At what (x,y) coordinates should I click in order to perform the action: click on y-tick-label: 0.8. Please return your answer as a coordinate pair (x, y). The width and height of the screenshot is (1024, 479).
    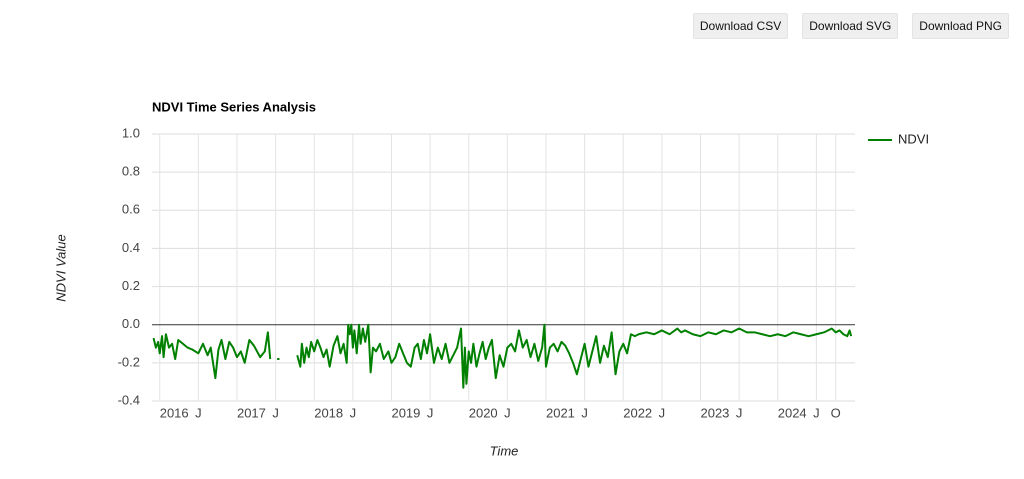
    Looking at the image, I should click on (131, 171).